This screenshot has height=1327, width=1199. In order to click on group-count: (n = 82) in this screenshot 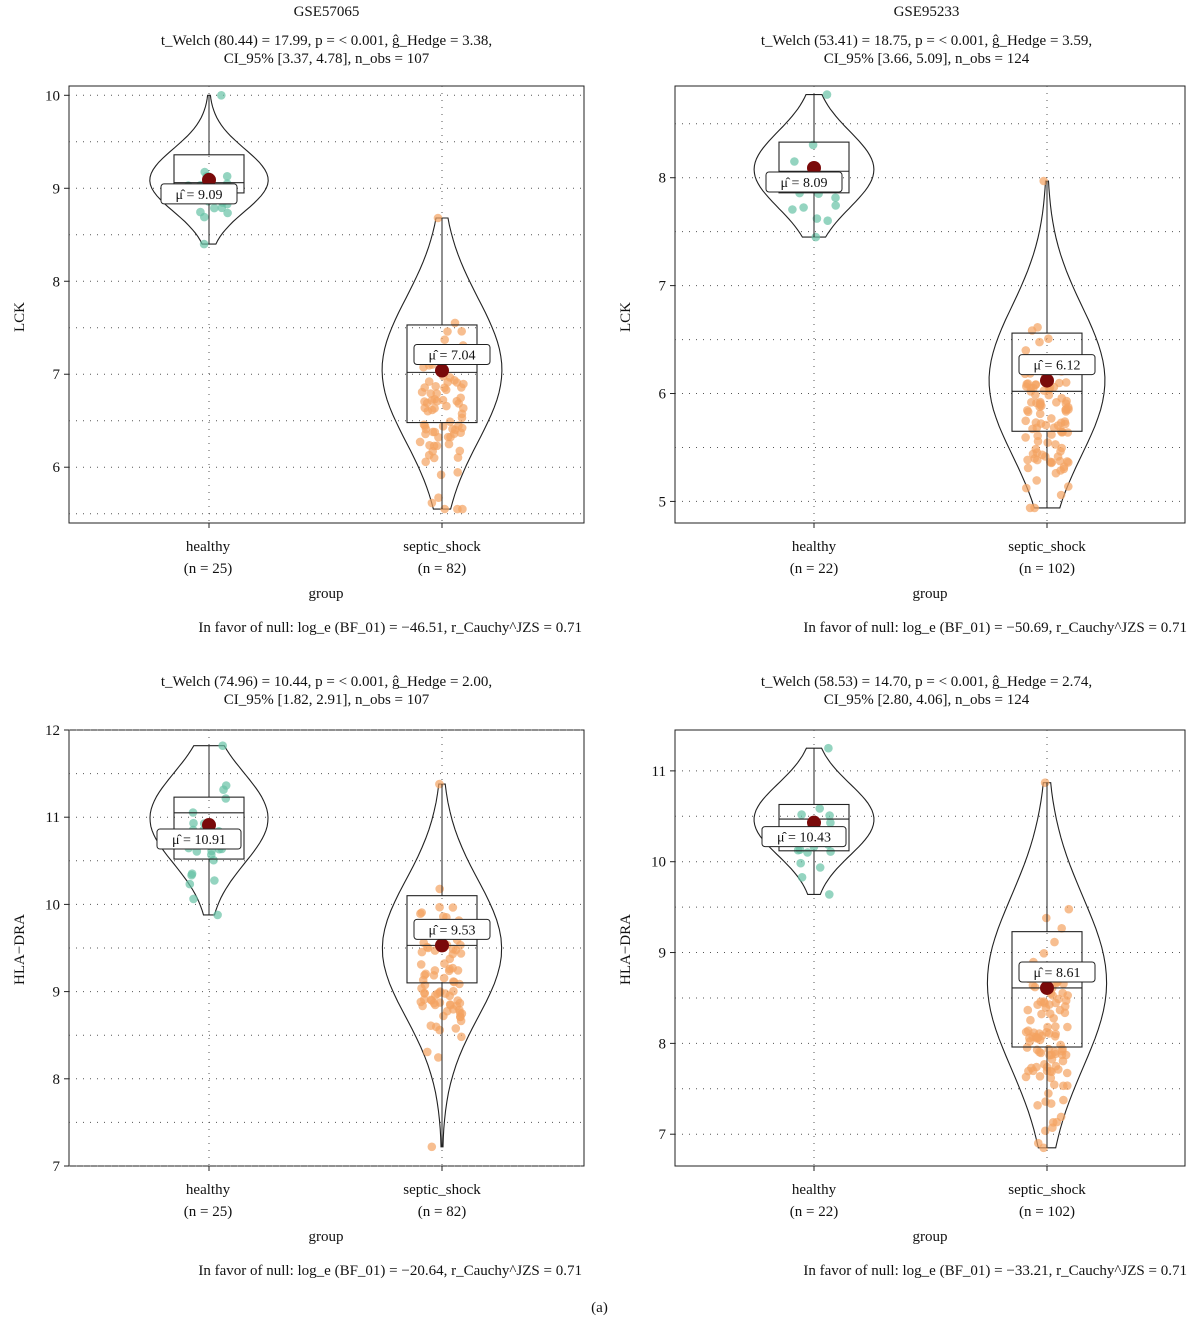, I will do `click(442, 569)`.